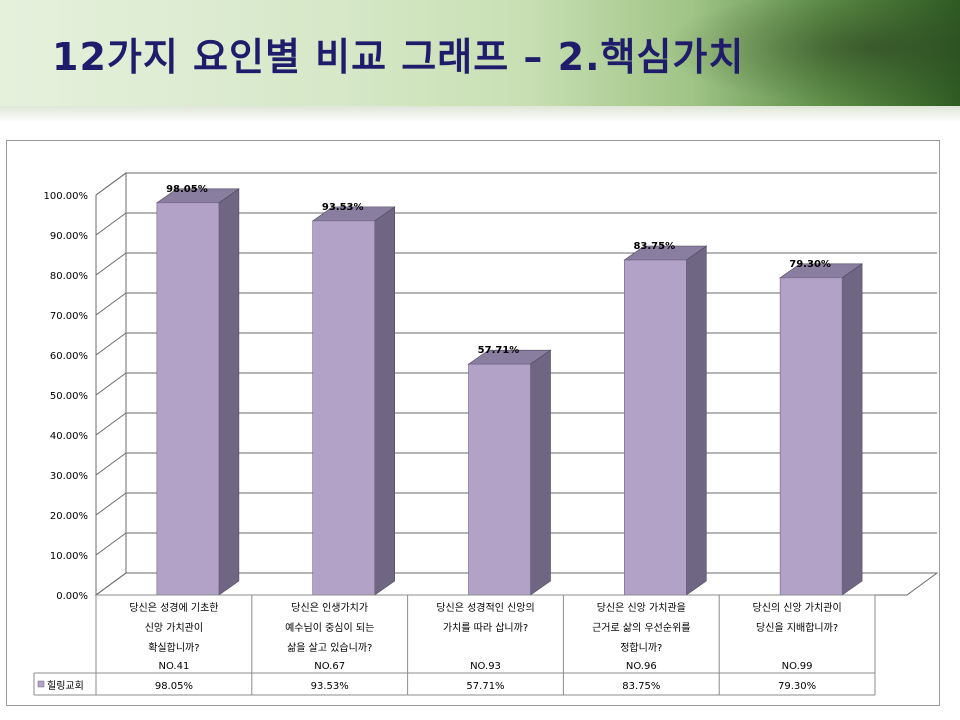  I want to click on data-label: 93.53%, so click(343, 207).